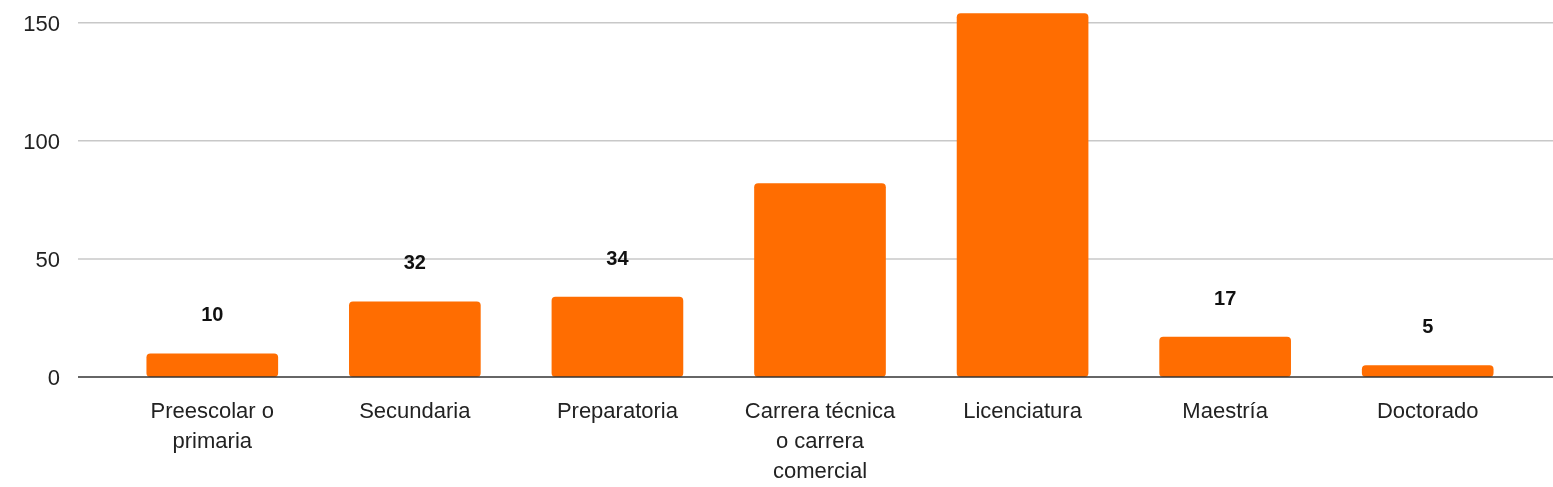 The width and height of the screenshot is (1553, 487). Describe the element at coordinates (1225, 410) in the screenshot. I see `x-tick-label: Maestría` at that location.